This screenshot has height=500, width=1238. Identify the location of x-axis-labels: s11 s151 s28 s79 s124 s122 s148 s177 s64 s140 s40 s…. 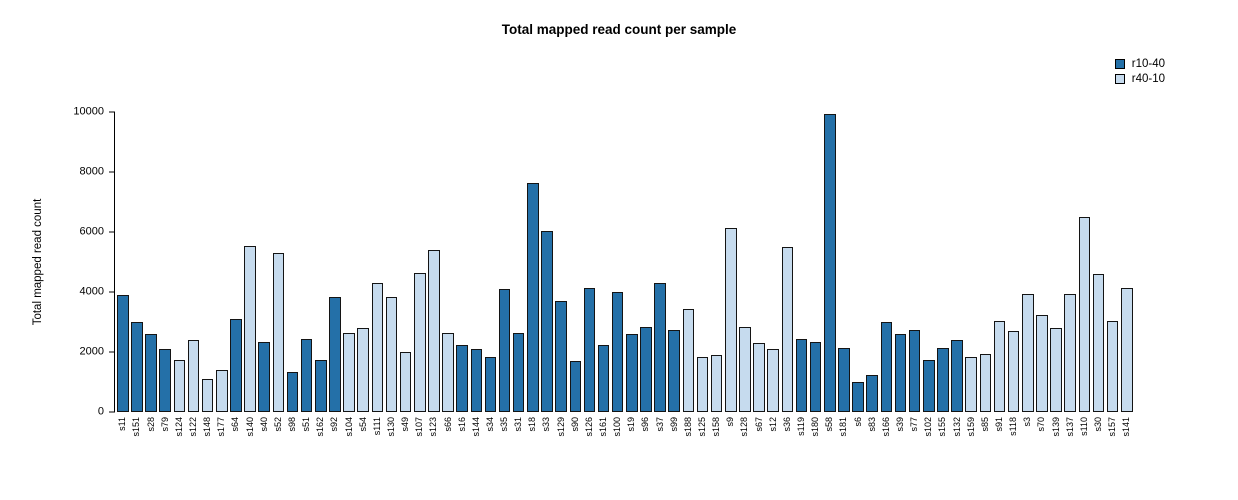
(625, 427).